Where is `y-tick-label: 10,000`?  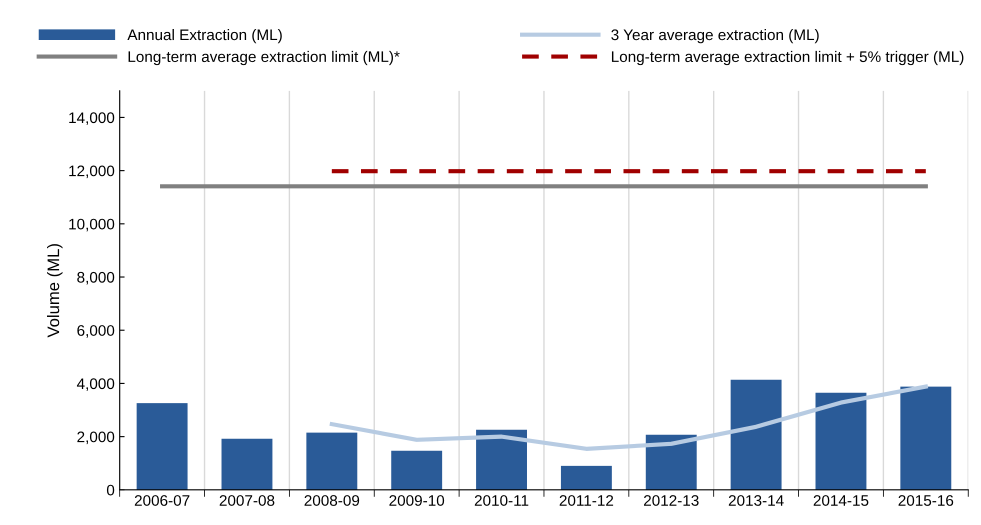 y-tick-label: 10,000 is located at coordinates (91, 225).